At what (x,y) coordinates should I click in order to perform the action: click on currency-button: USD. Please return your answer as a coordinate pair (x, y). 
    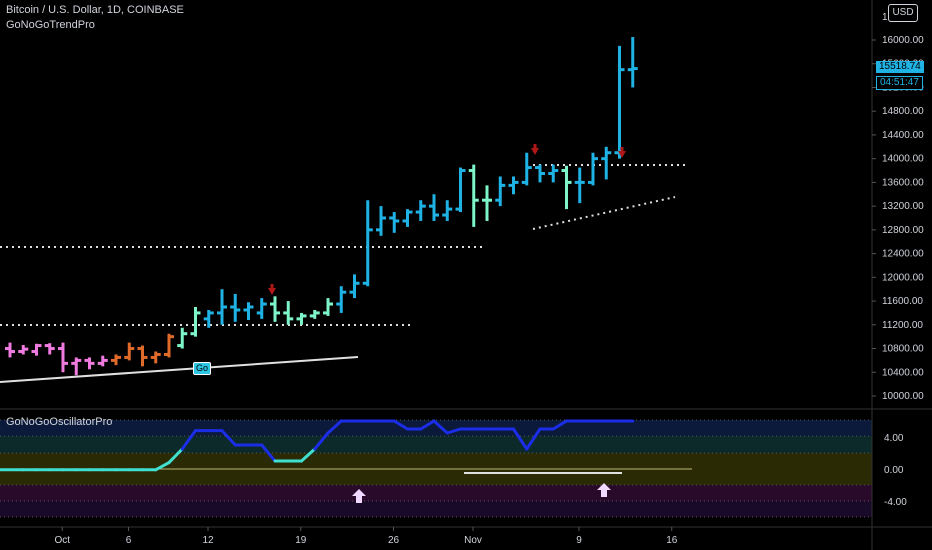
    Looking at the image, I should click on (903, 13).